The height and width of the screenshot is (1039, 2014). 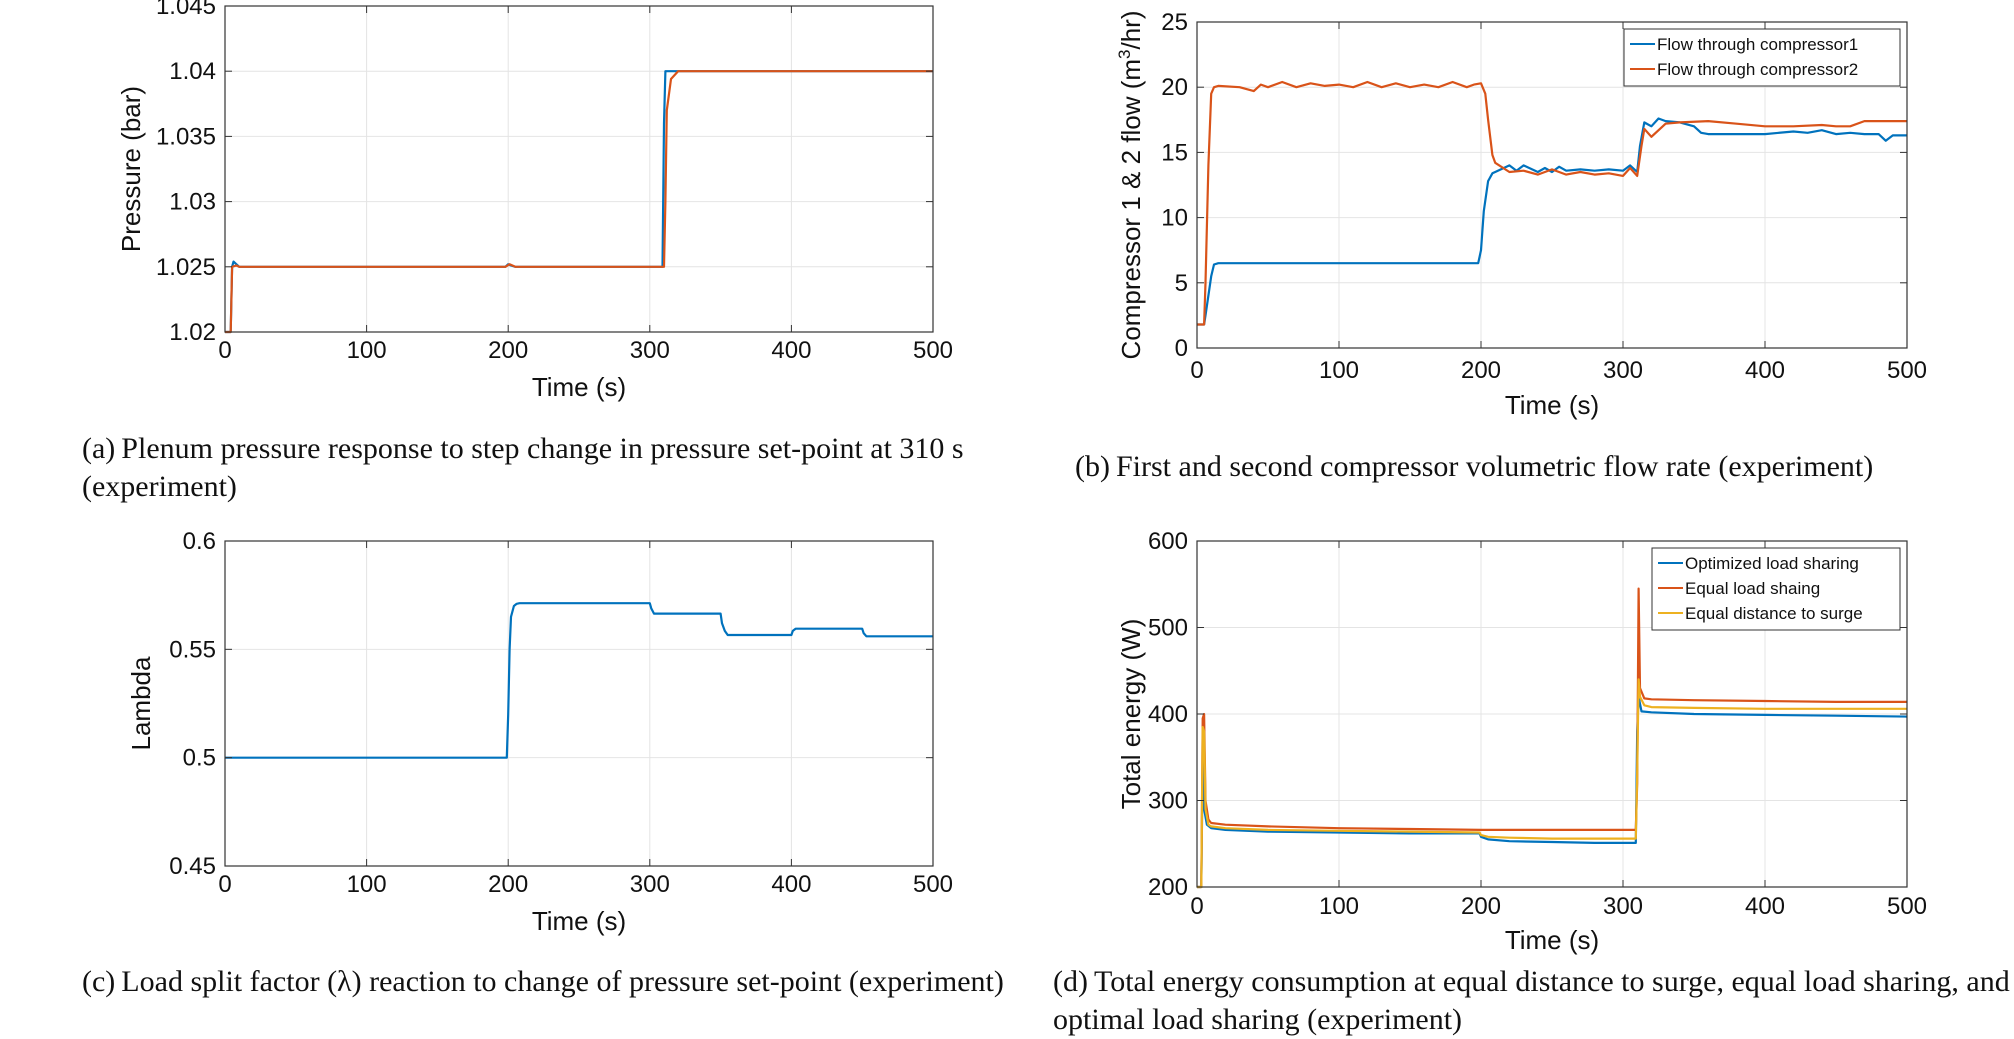 What do you see at coordinates (1131, 714) in the screenshot?
I see `chart-d-ylabel: Total energy (W)` at bounding box center [1131, 714].